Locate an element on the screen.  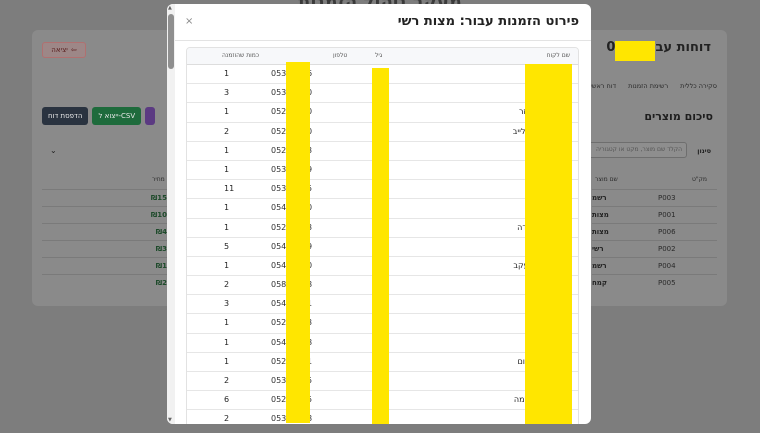
table-row: ₪2 is located at coordinates (104, 282).